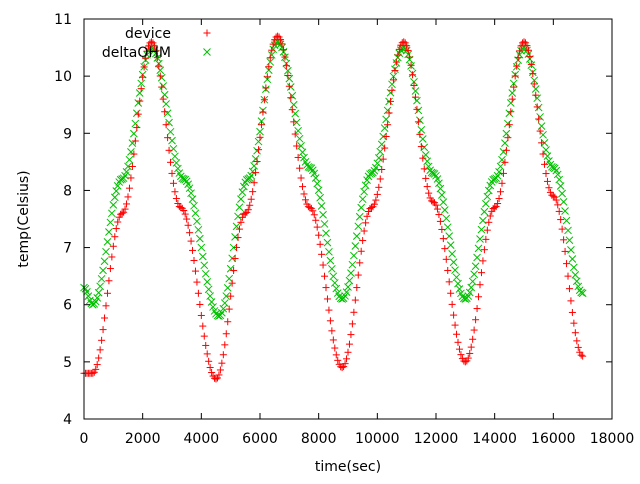  I want to click on x-tick-label: 0, so click(84, 439).